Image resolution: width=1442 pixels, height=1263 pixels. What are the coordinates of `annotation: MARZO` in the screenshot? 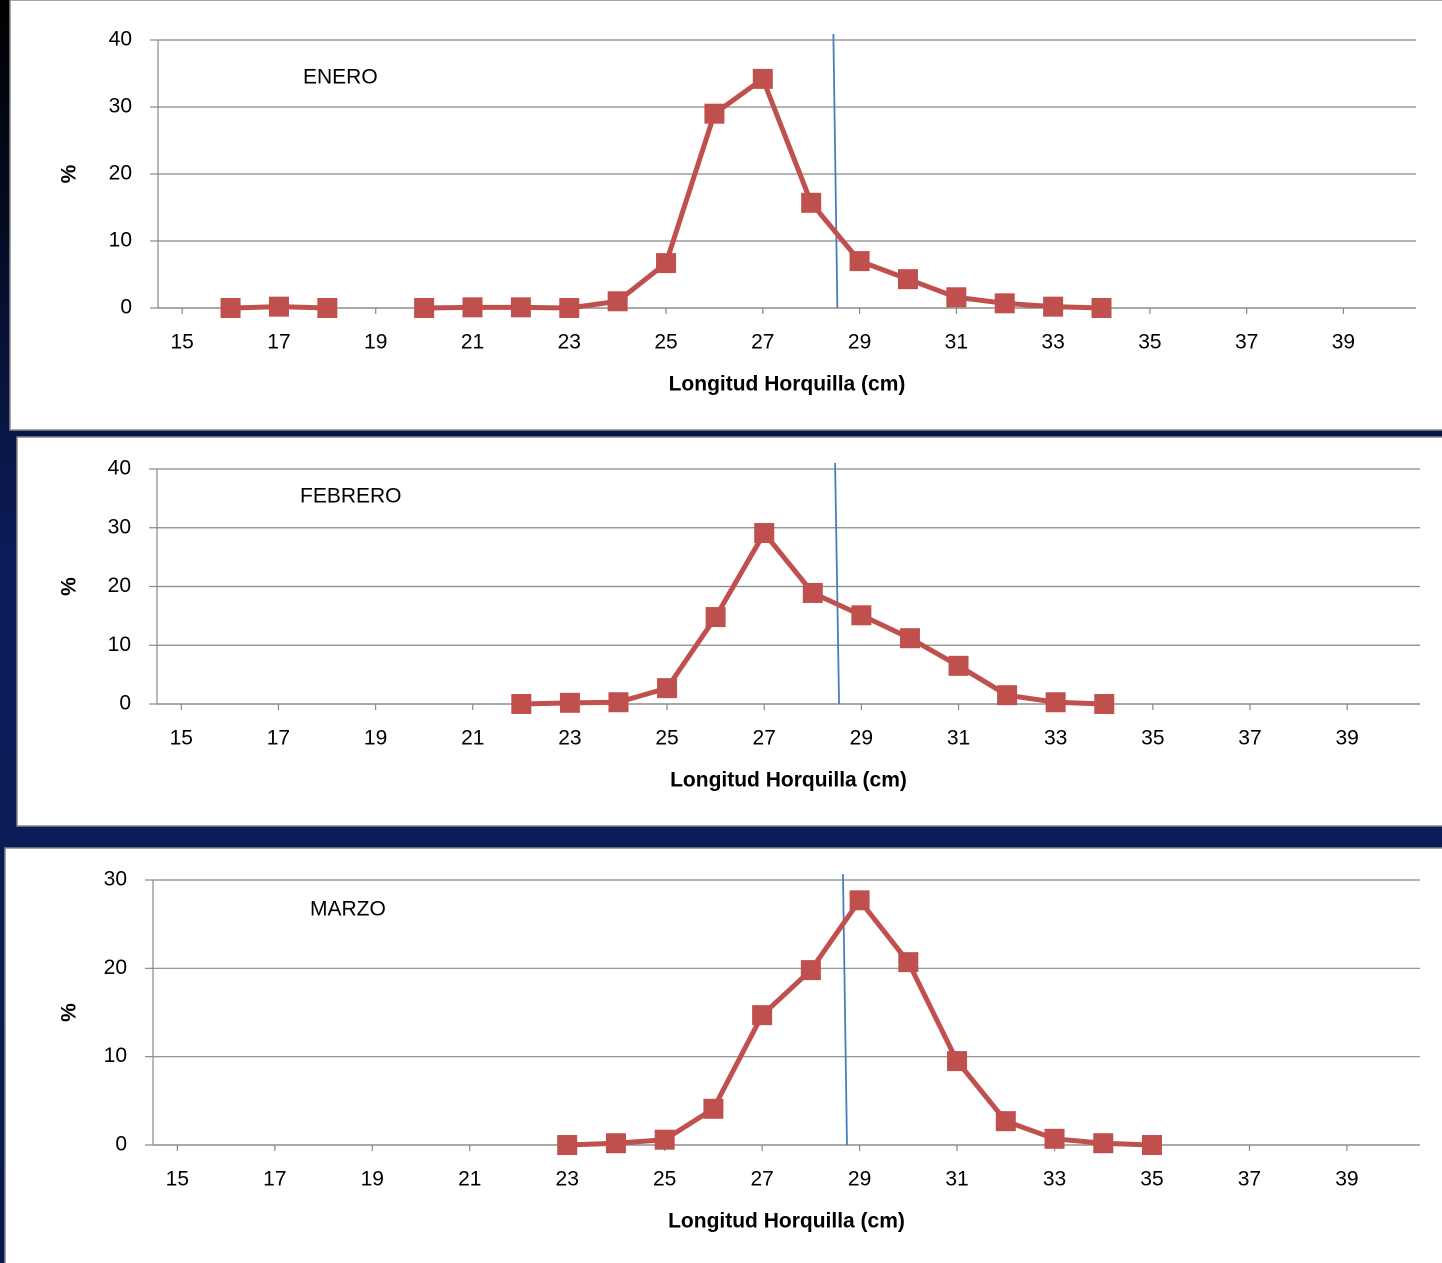 It's located at (348, 909).